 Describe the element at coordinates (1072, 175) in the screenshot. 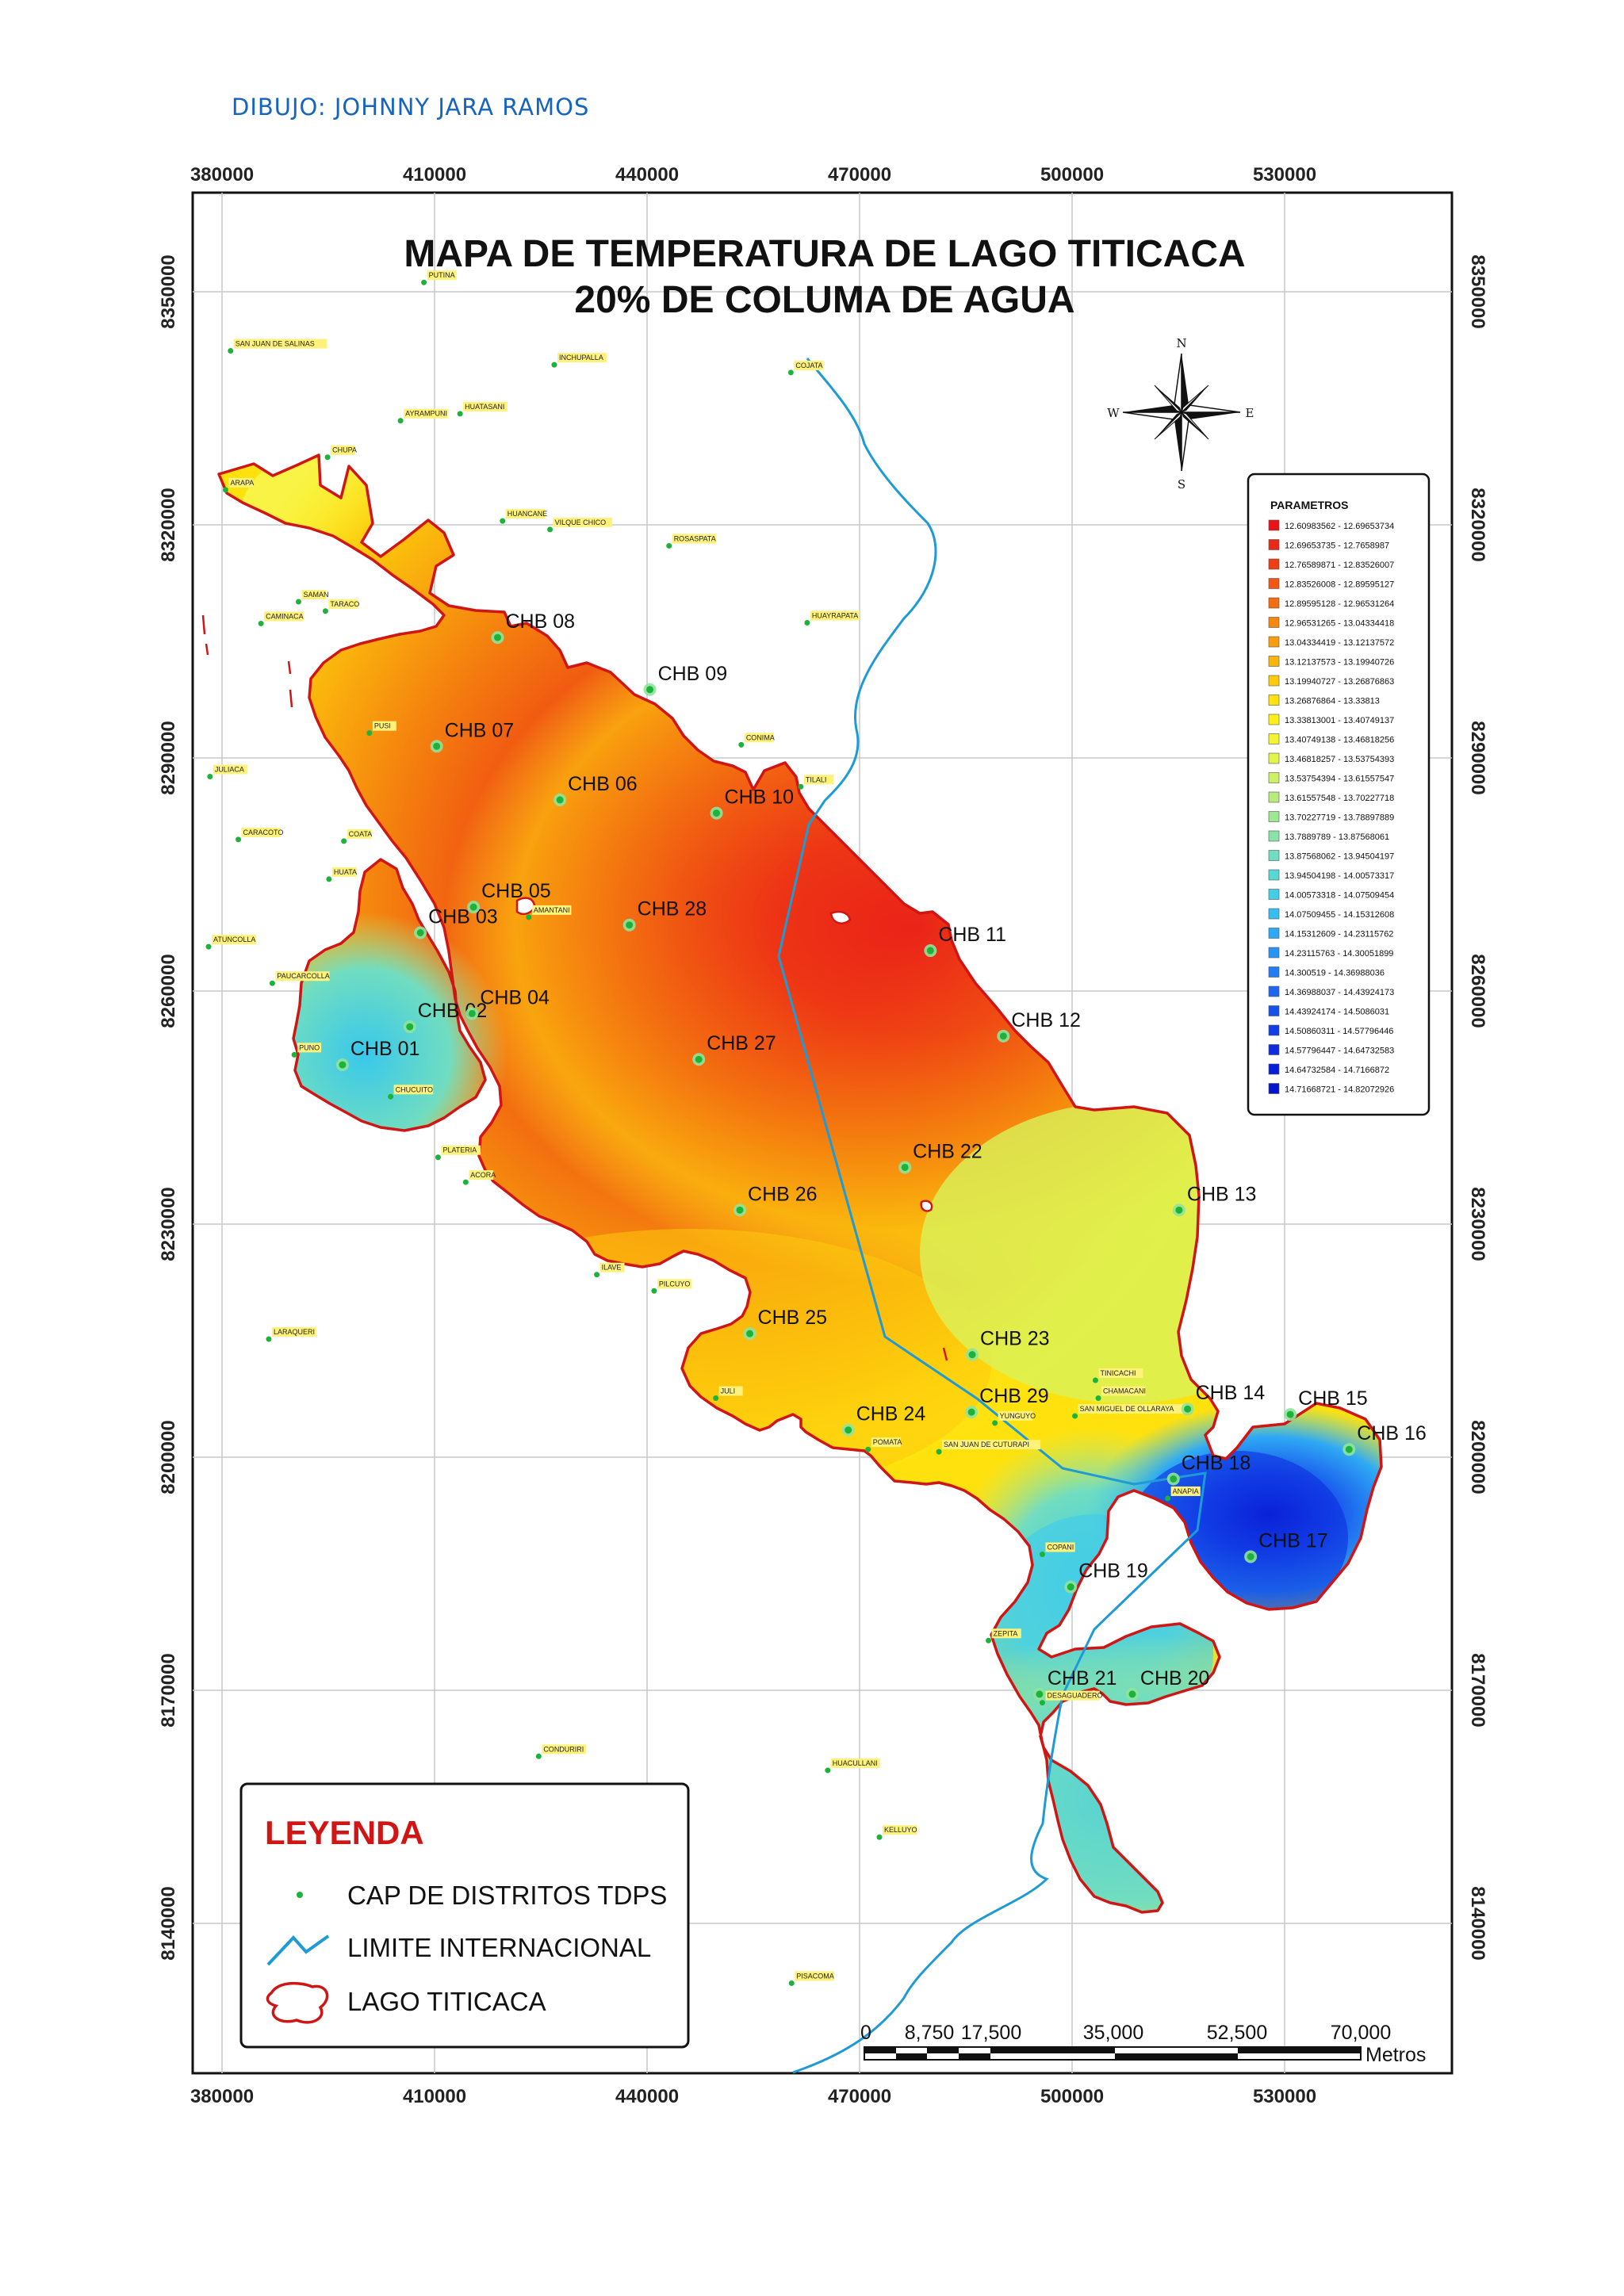

I see `x-tick-top: 500000` at that location.